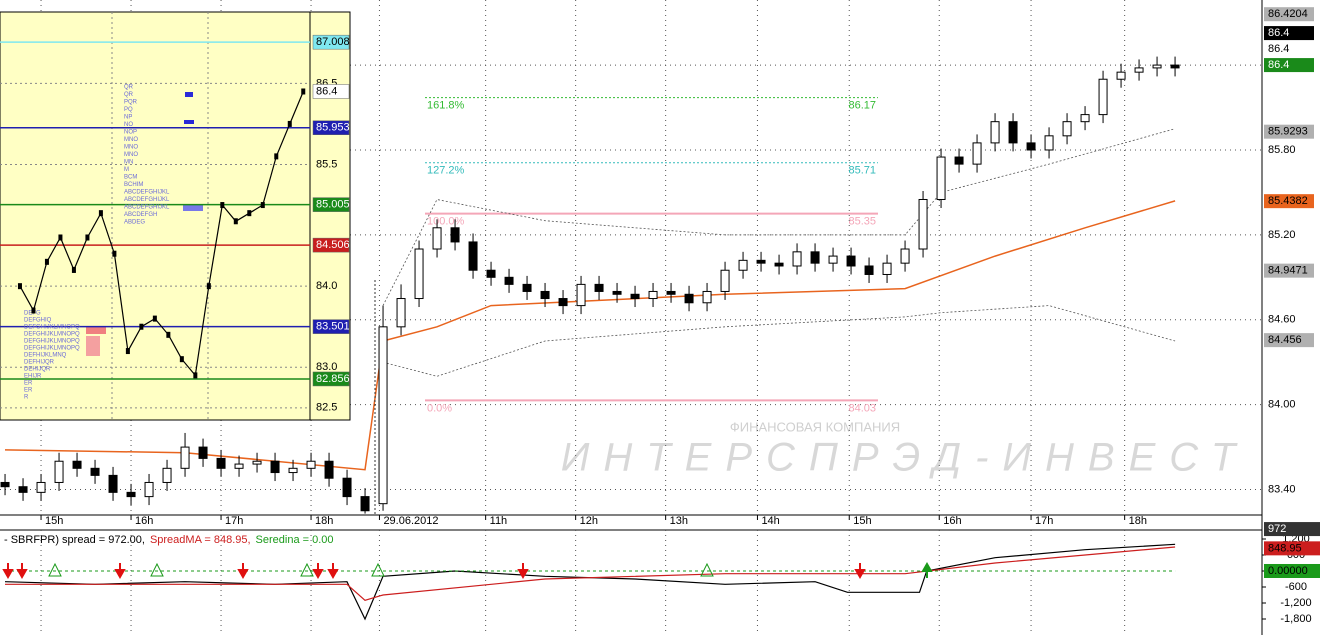 Image resolution: width=1323 pixels, height=635 pixels. I want to click on price-label-box, so click(1289, 65).